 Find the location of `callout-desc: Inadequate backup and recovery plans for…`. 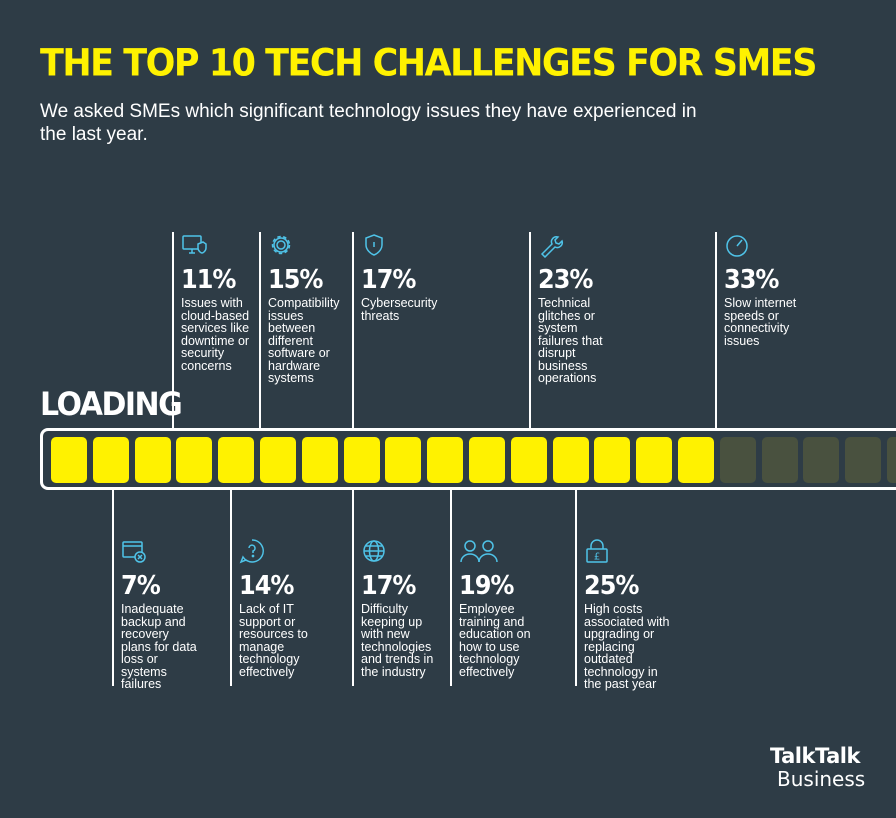

callout-desc: Inadequate backup and recovery plans for… is located at coordinates (159, 646).